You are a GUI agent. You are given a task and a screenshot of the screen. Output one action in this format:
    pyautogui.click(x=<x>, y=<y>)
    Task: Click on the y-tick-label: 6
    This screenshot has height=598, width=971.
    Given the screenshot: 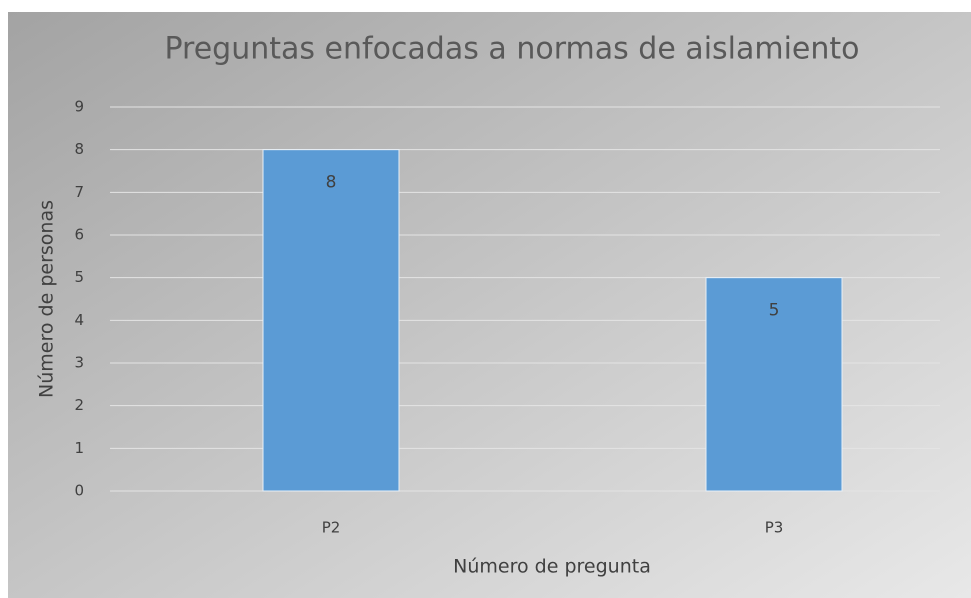 What is the action you would take?
    pyautogui.click(x=79, y=235)
    